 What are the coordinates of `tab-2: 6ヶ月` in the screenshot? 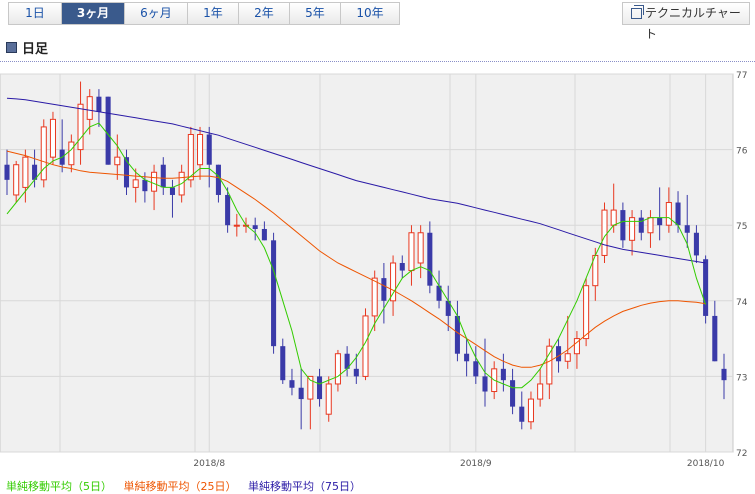 It's located at (156, 13).